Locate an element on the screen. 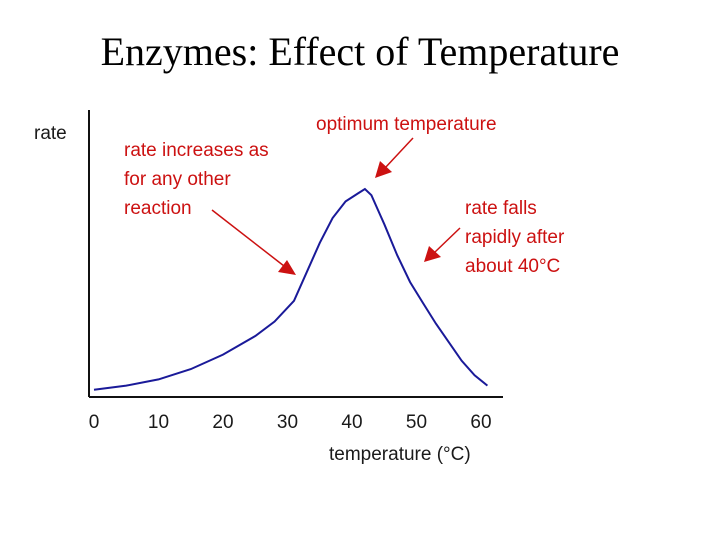 The width and height of the screenshot is (720, 540). annotation-line: rate falls is located at coordinates (501, 208).